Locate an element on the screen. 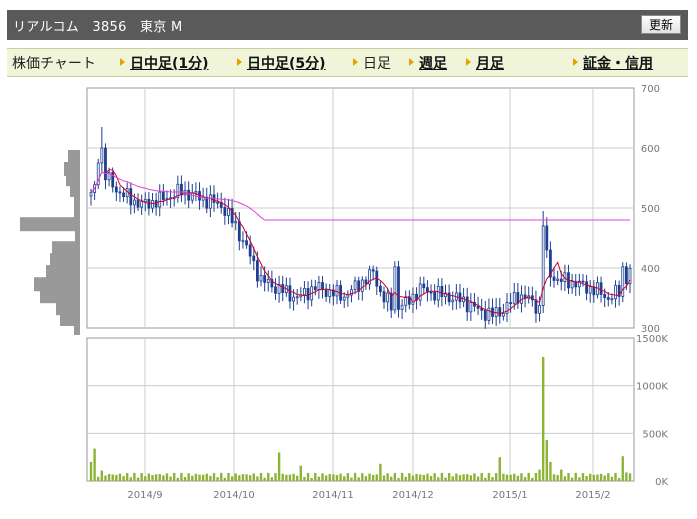 This screenshot has height=519, width=697. nav-weekly: 週足 is located at coordinates (428, 63).